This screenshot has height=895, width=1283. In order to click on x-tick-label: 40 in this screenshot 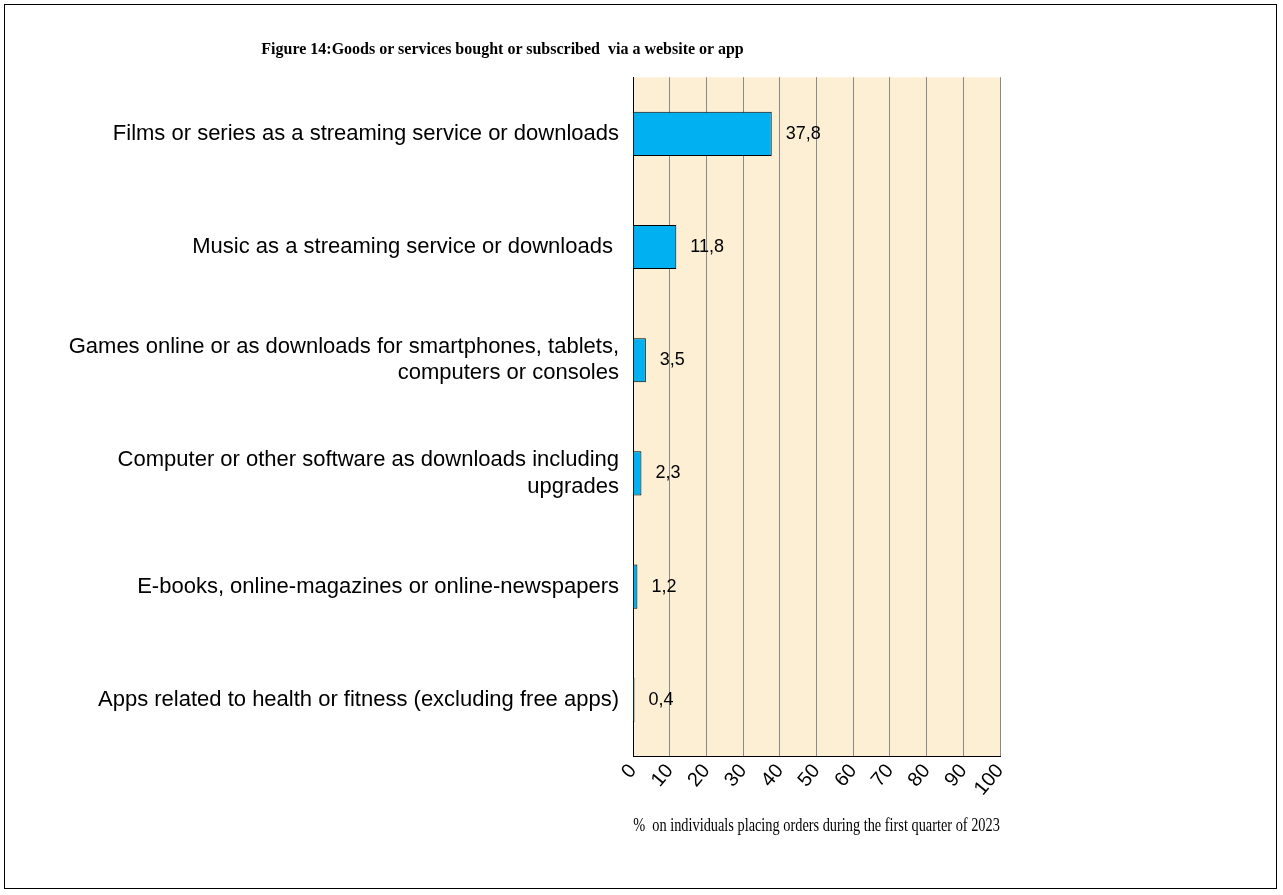, I will do `click(771, 775)`.